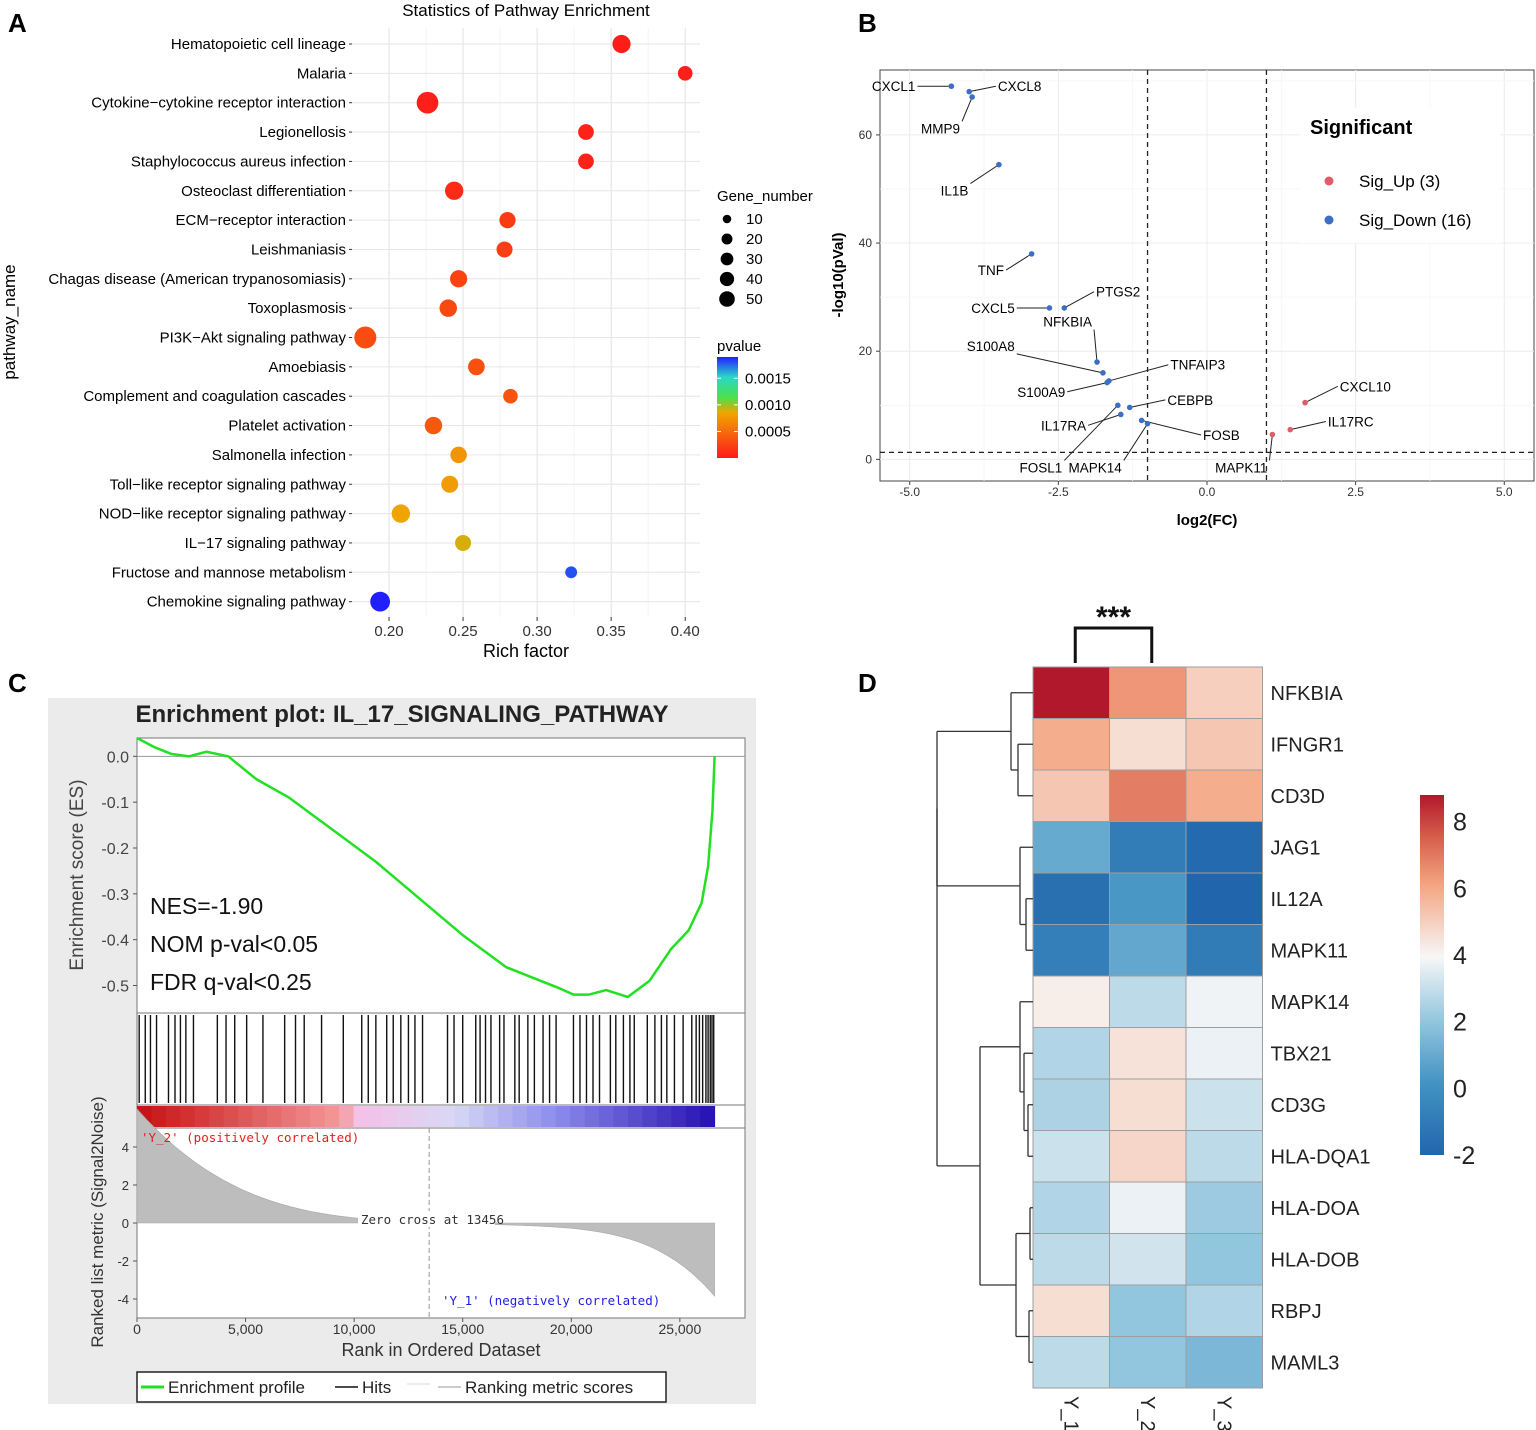 The image size is (1536, 1430). What do you see at coordinates (768, 405) in the screenshot?
I see `color-legend-label: 0.0010` at bounding box center [768, 405].